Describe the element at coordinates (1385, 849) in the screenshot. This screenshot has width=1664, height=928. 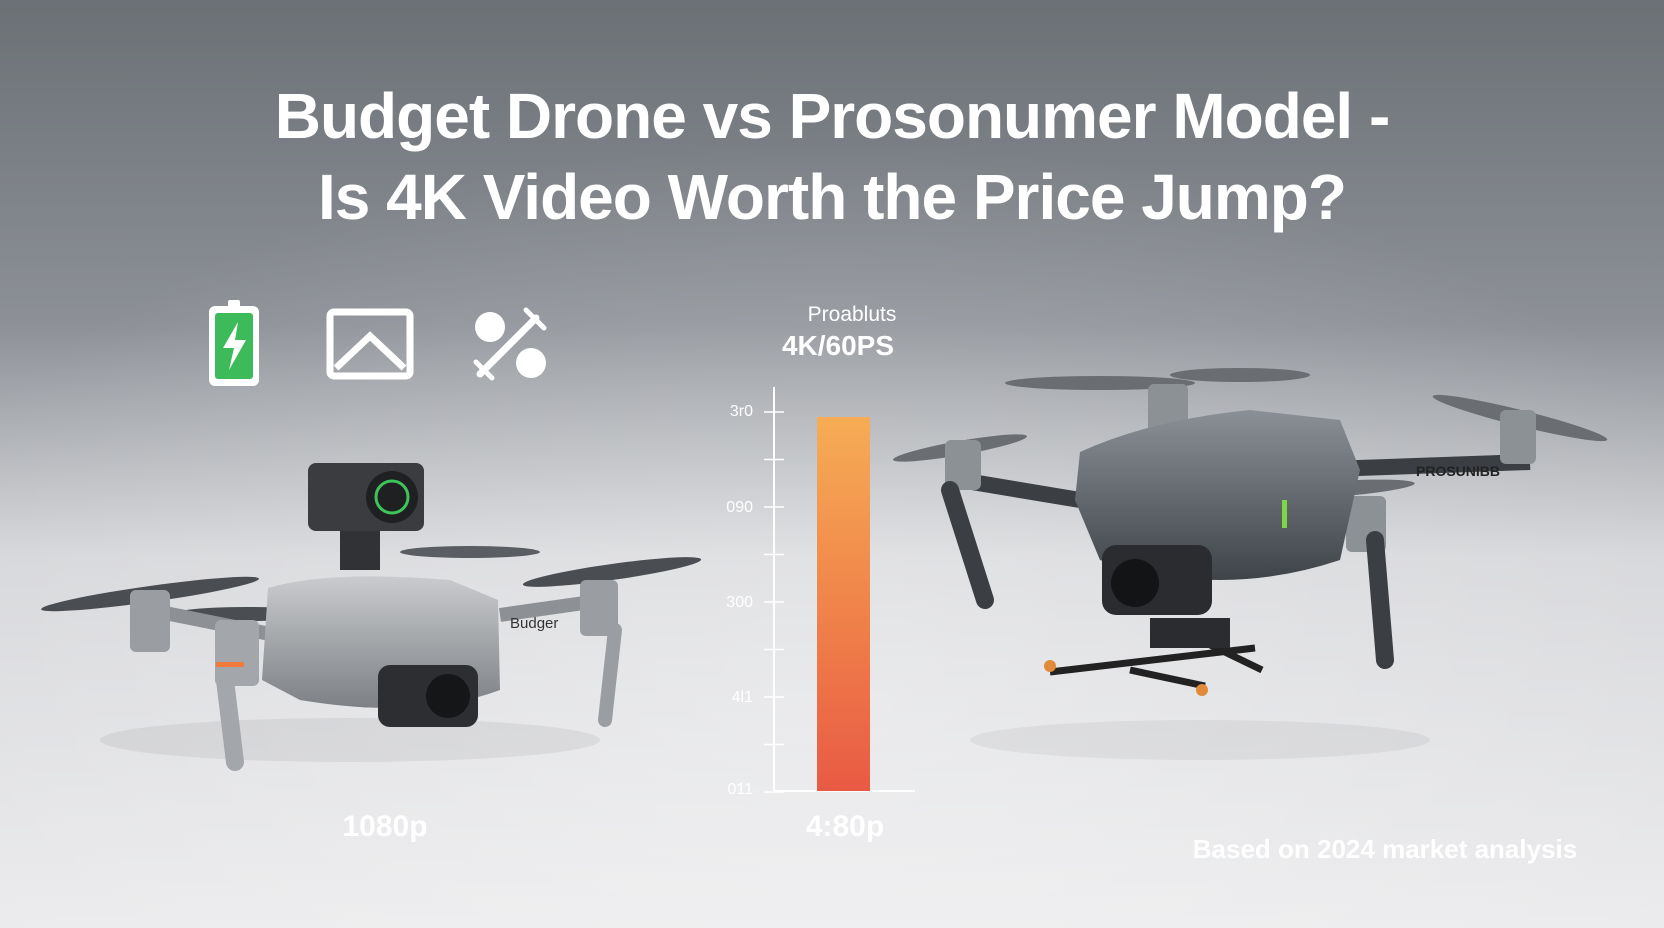
I see `footnote: Based on 2024 market analysis` at that location.